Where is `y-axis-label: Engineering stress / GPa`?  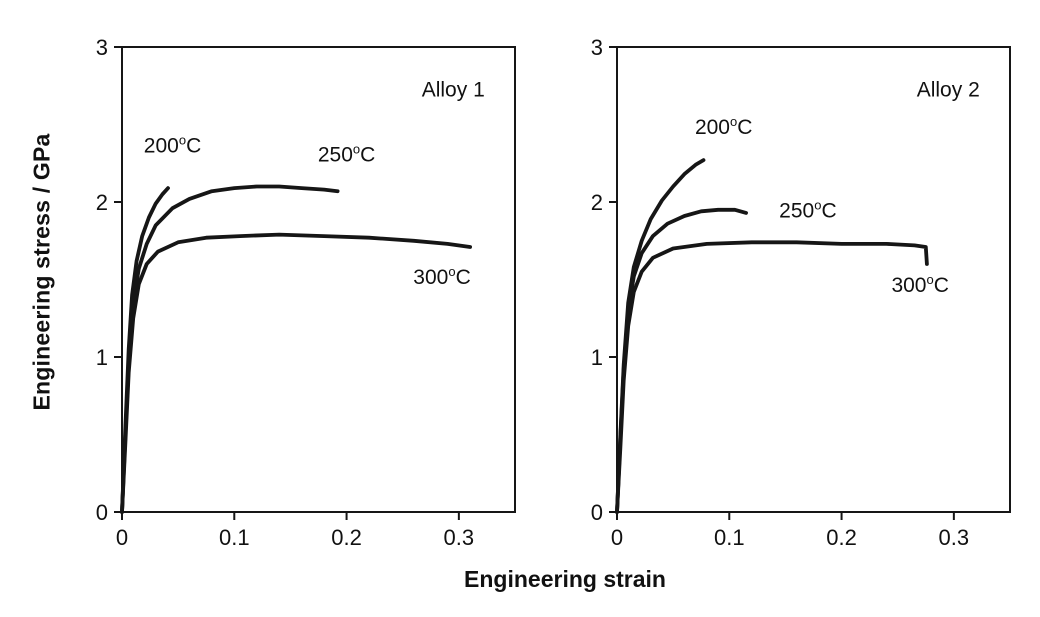
y-axis-label: Engineering stress / GPa is located at coordinates (41, 272).